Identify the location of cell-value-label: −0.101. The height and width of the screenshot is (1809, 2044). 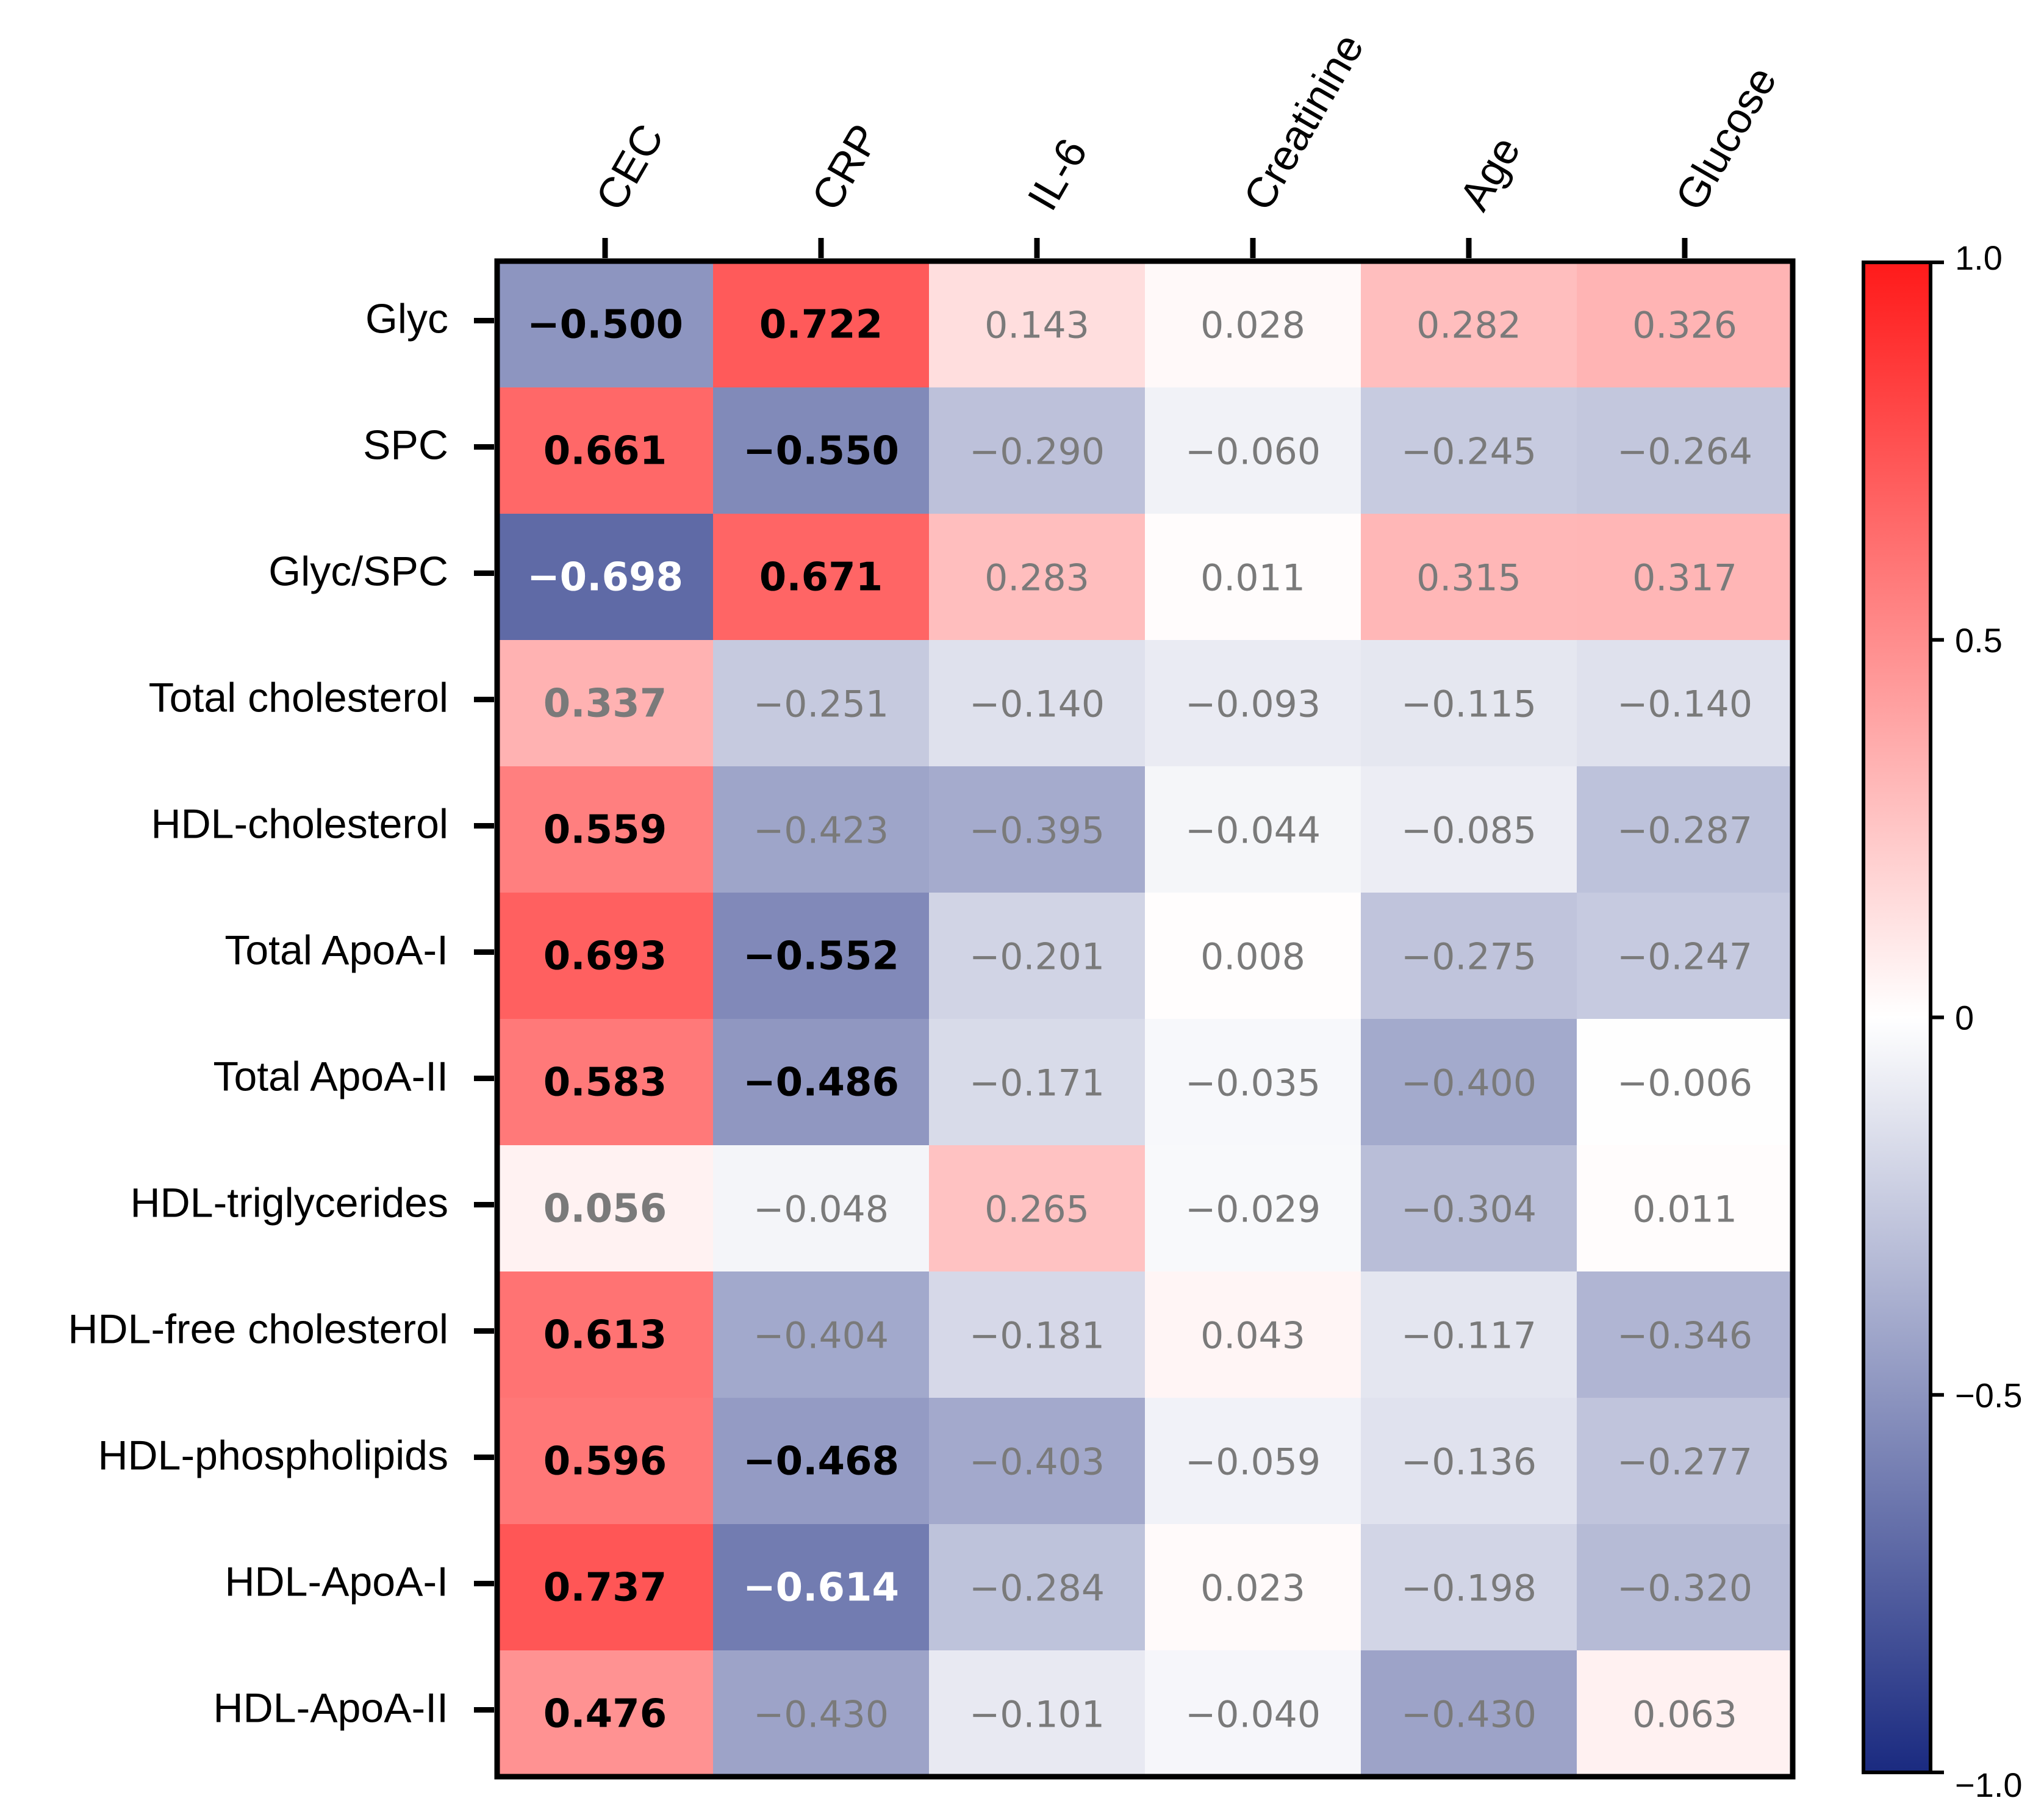
(1037, 1715).